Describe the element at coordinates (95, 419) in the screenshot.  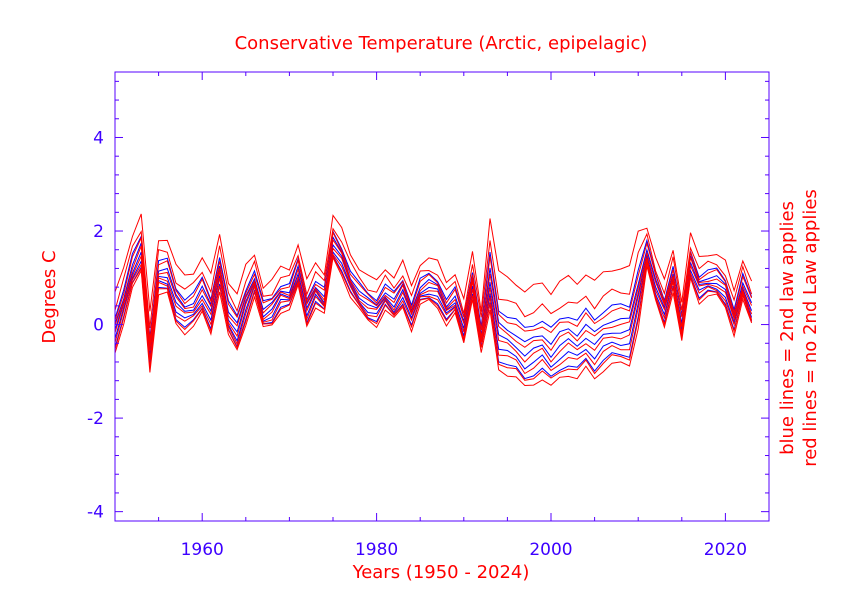
I see `y-tick-label: -2` at that location.